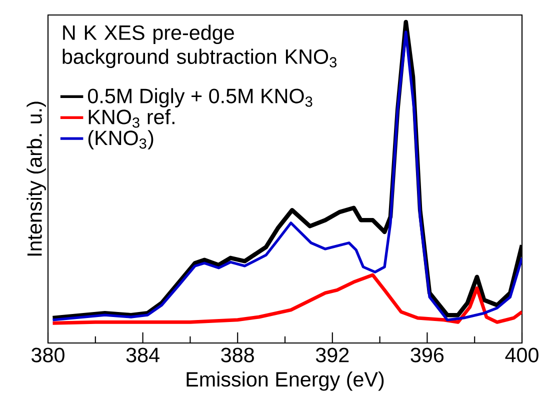  I want to click on legend-label: 0.5M Digly + 0.5M KNO$_{3}$, so click(200, 98).